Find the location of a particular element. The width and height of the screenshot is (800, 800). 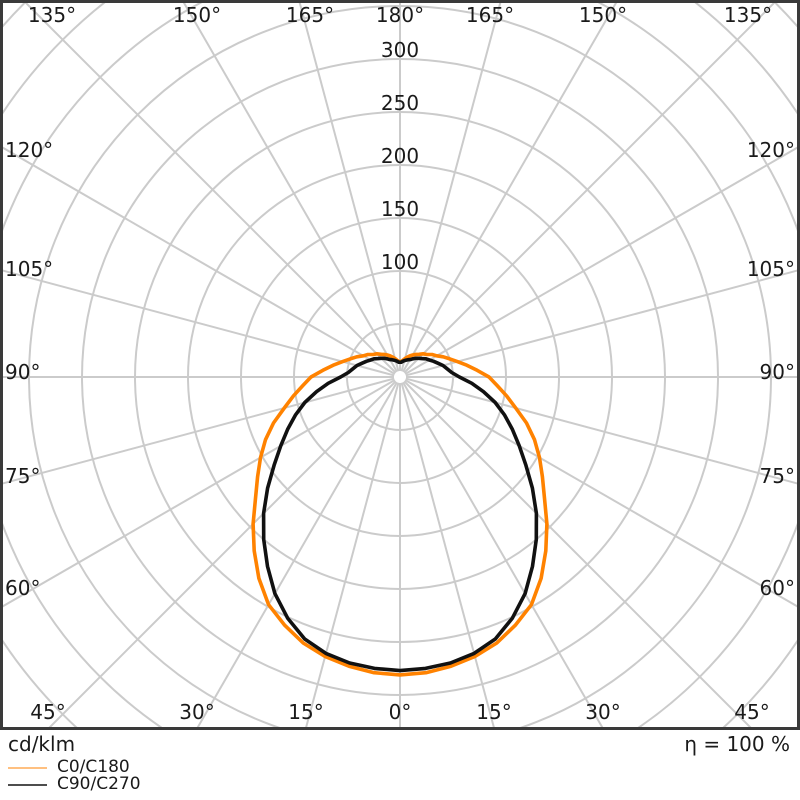

angle-label-left: 120° is located at coordinates (29, 150).